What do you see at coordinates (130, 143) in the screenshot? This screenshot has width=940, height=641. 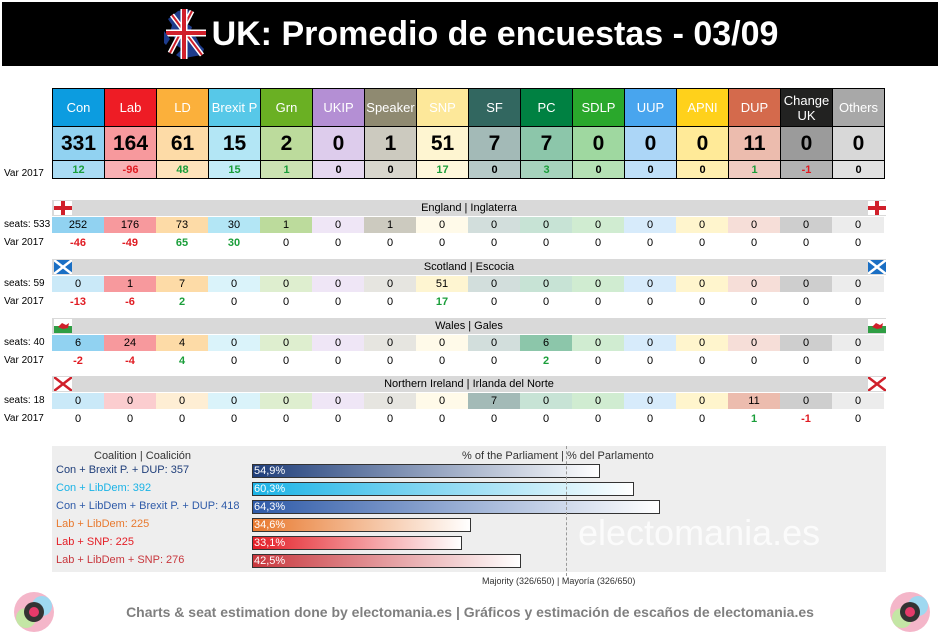 I see `party-seats-lab: 164` at bounding box center [130, 143].